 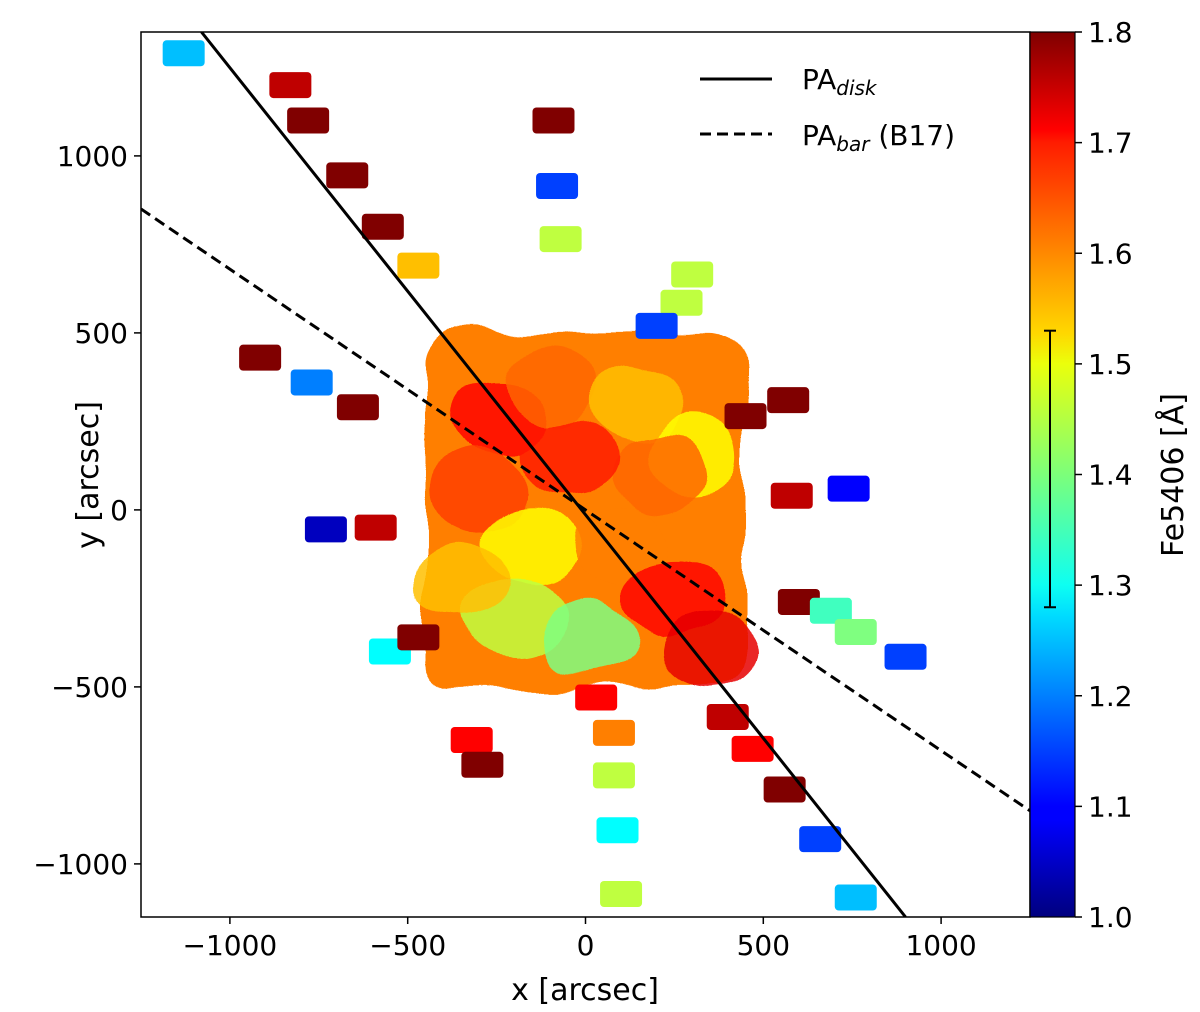 What do you see at coordinates (827, 109) in the screenshot?
I see `legend: PAdisk PAbar (B17)` at bounding box center [827, 109].